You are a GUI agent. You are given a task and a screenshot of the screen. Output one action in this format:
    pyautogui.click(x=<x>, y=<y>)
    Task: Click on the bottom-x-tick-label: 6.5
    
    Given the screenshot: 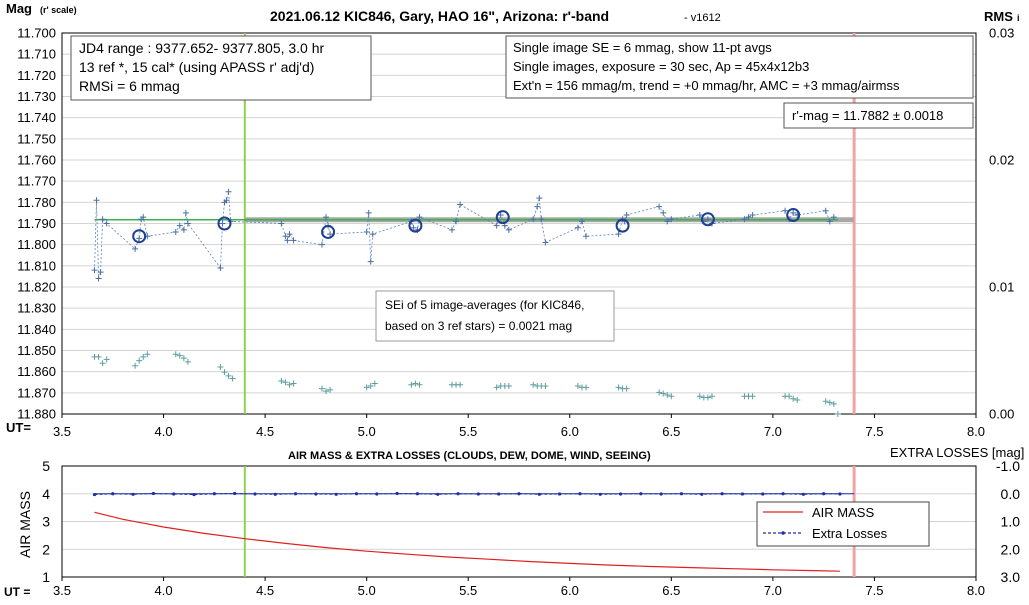 What is the action you would take?
    pyautogui.click(x=671, y=590)
    